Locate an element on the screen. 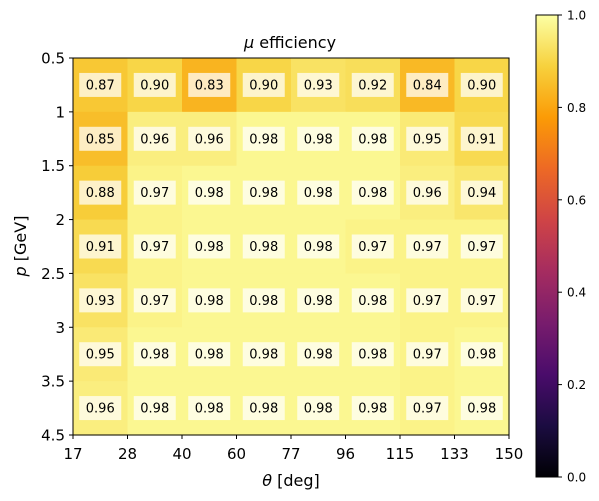 The width and height of the screenshot is (599, 501). x-axis-label-unit: [deg] is located at coordinates (296, 480).